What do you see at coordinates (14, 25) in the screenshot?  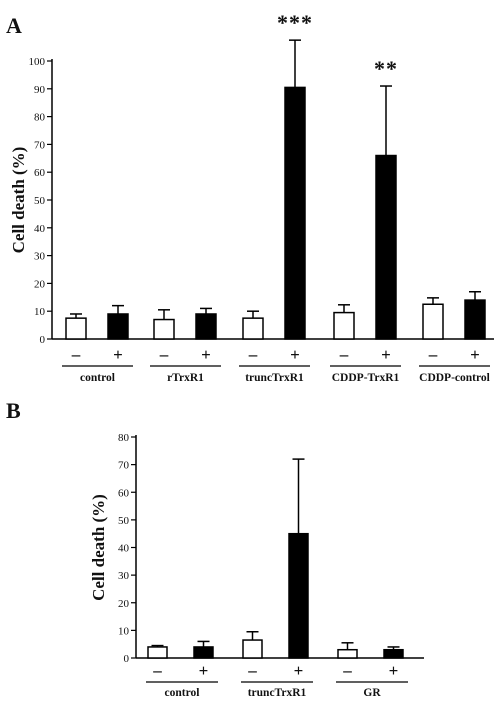 I see `panel-a-letter: A` at bounding box center [14, 25].